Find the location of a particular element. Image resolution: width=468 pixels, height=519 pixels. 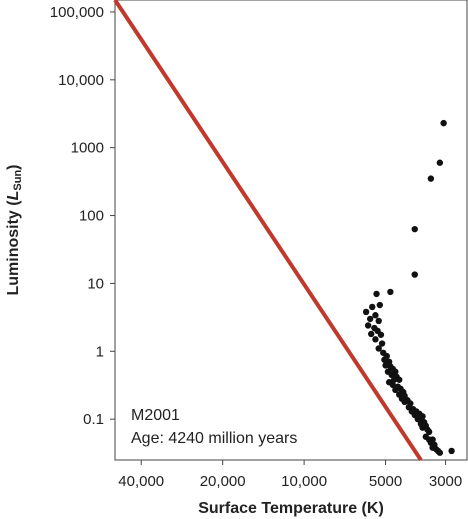

y-tick-label: 10,000 is located at coordinates (81, 80).